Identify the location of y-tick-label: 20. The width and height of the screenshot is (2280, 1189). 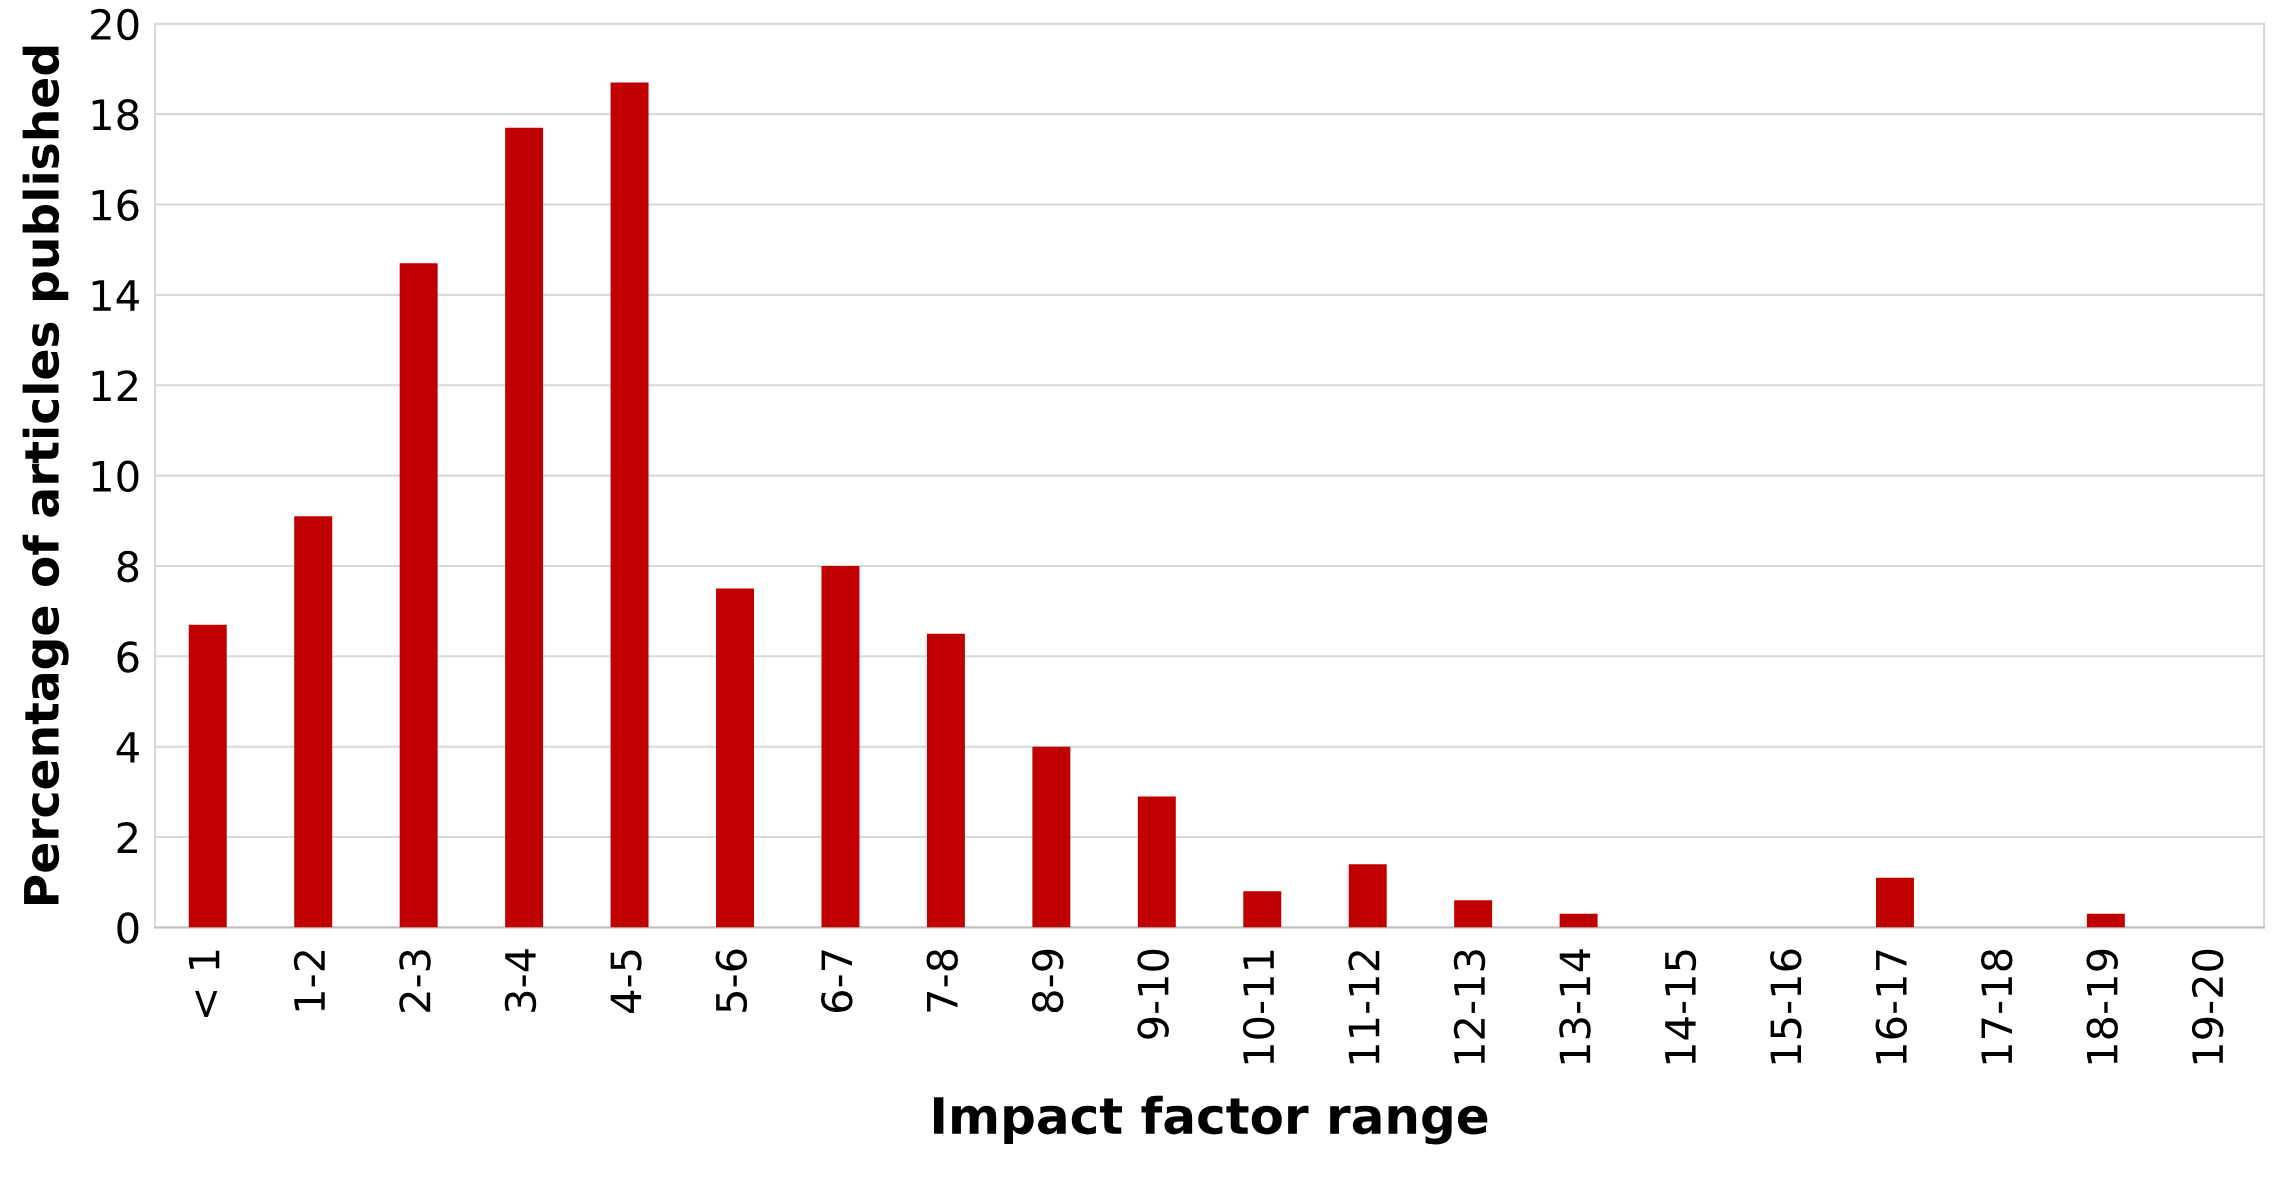
(115, 24).